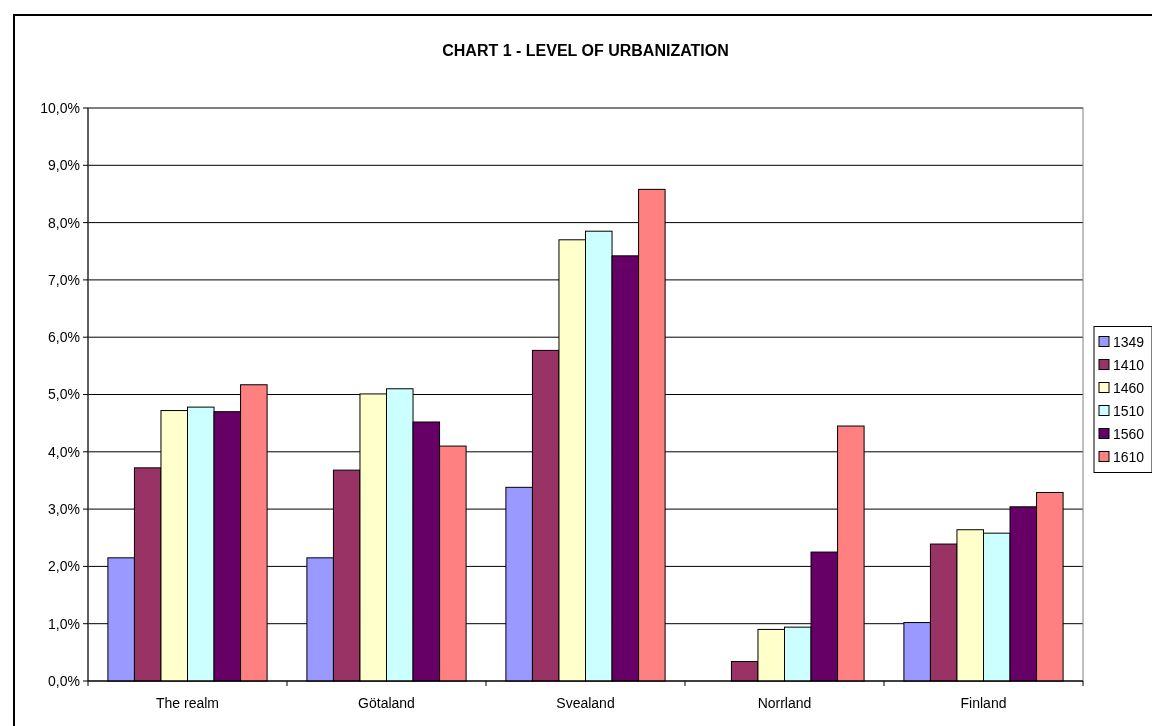 The width and height of the screenshot is (1152, 726). Describe the element at coordinates (1129, 456) in the screenshot. I see `legend-label: 1610` at that location.